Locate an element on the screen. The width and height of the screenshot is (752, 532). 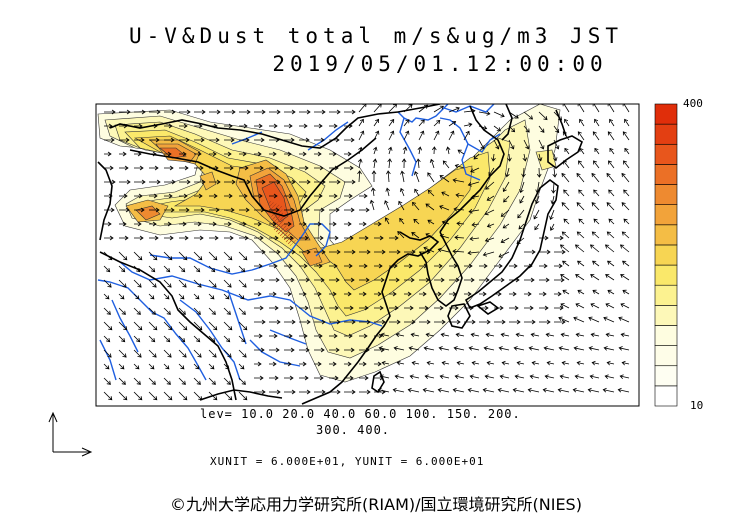
credit-line: ©九州大学応用力学研究所(RIAM)/国立環境研究所(NIES) is located at coordinates (376, 504).